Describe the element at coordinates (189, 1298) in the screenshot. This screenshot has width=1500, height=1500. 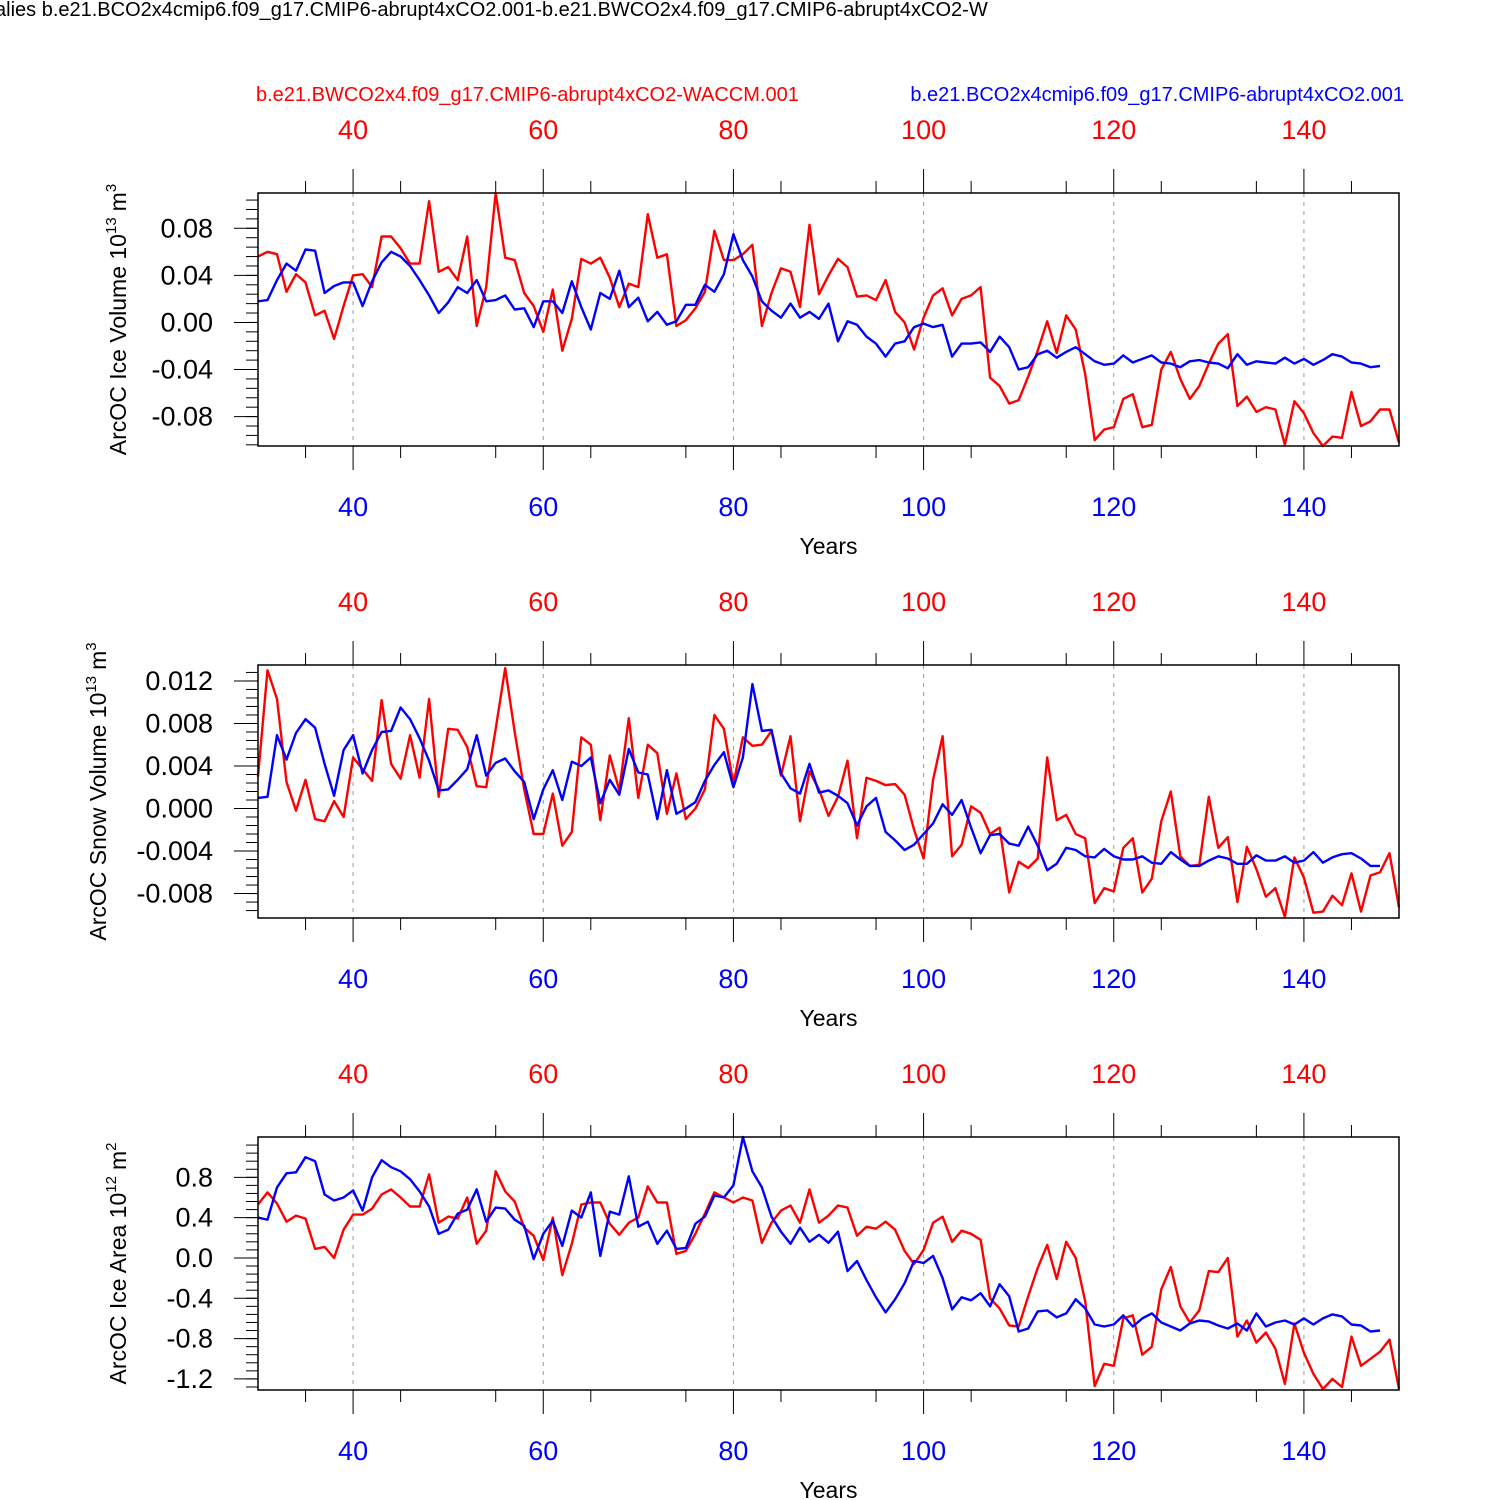
I see `y-tick-label: -0.4` at that location.